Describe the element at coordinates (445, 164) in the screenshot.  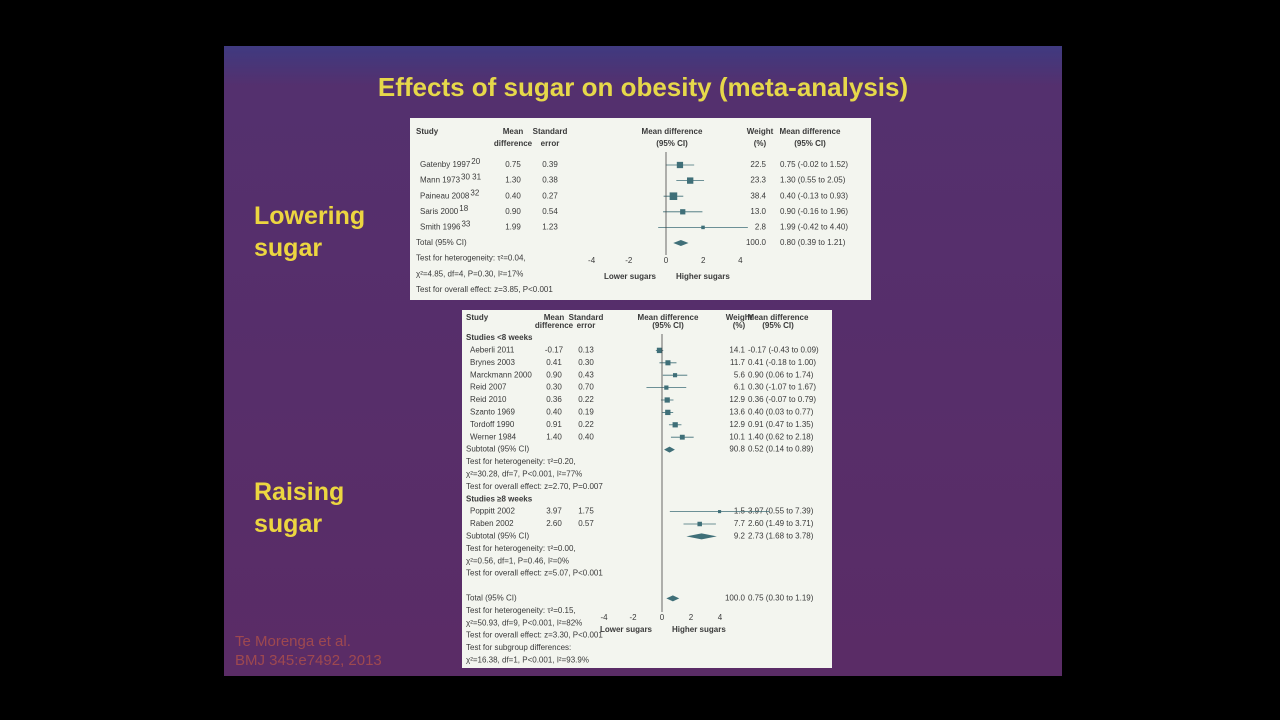
I see `study-name: Gatenby 1997` at that location.